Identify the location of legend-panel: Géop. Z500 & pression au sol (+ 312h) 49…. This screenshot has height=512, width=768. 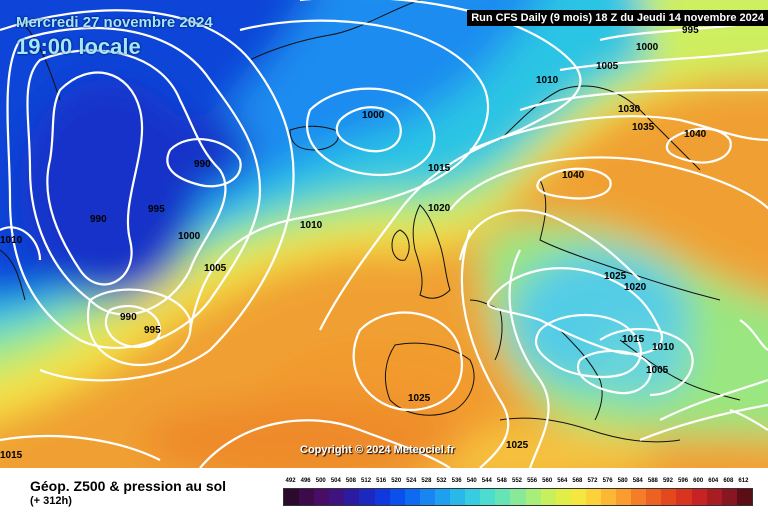
(384, 490).